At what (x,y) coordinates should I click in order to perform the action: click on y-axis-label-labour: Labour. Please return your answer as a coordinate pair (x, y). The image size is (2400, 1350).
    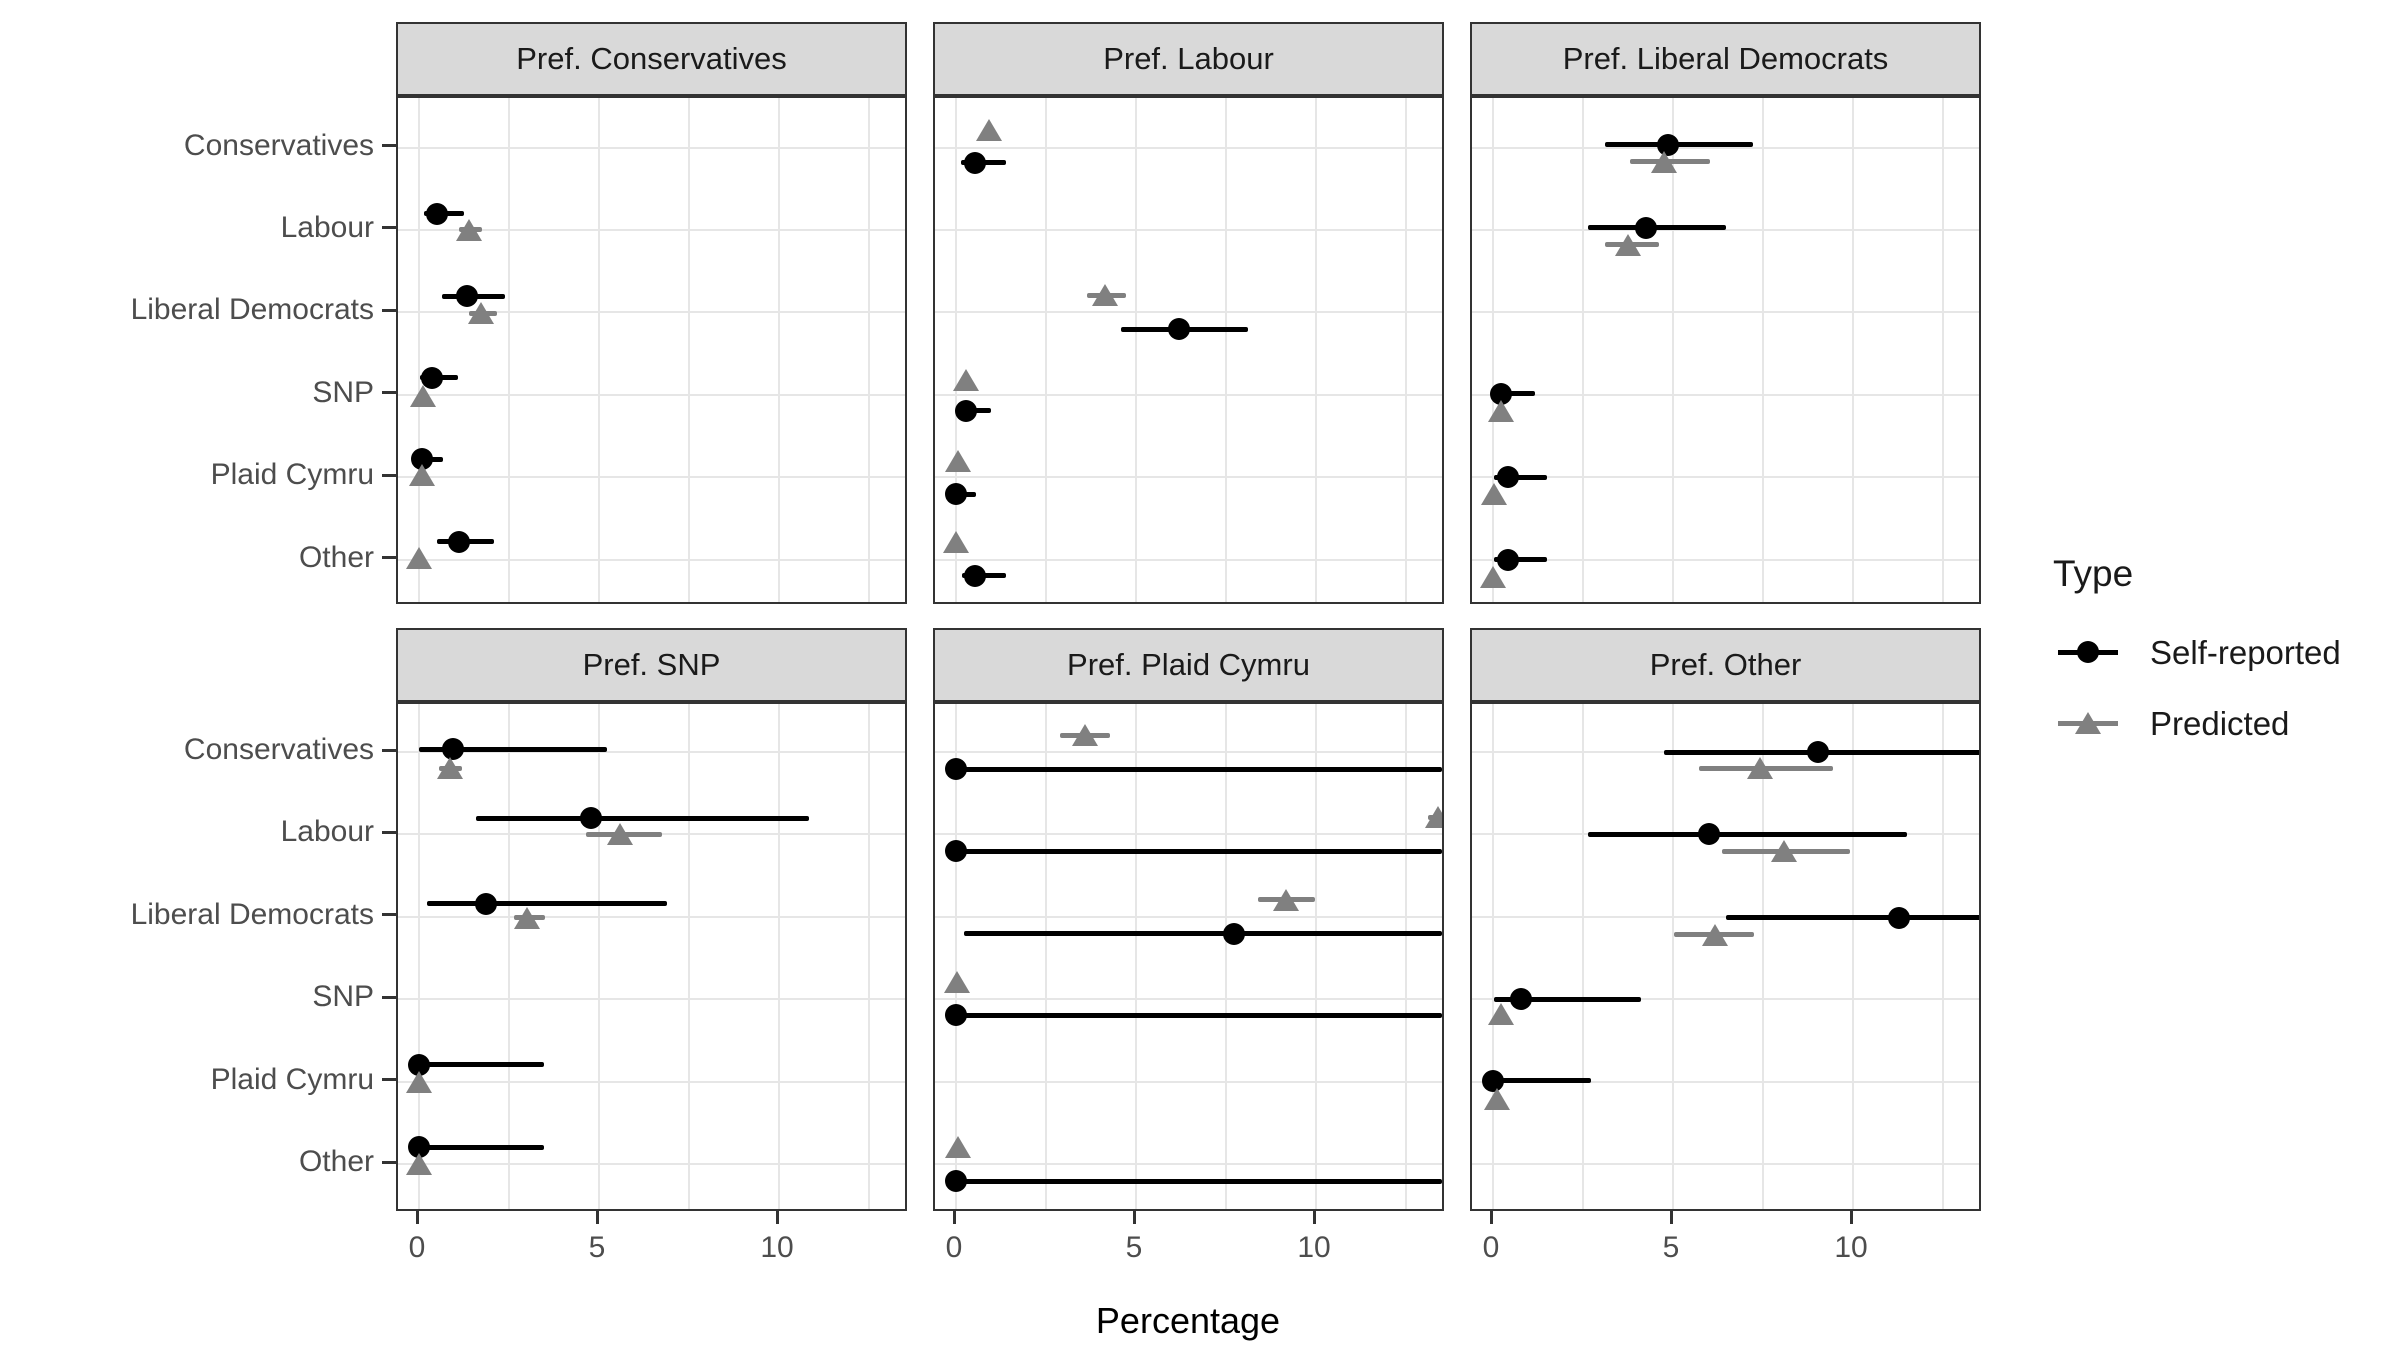
    Looking at the image, I should click on (327, 227).